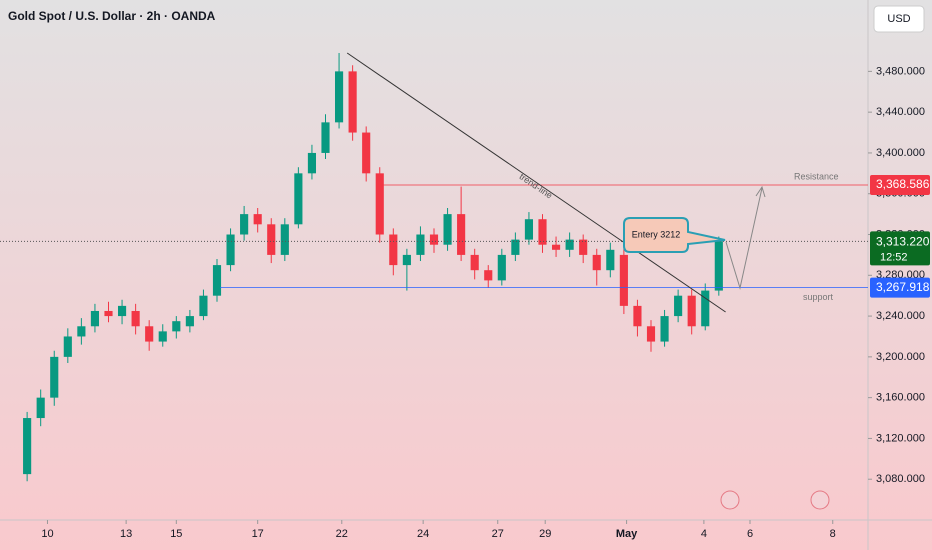 The width and height of the screenshot is (932, 550). Describe the element at coordinates (900, 479) in the screenshot. I see `y-tick-label: 3,080.000` at that location.